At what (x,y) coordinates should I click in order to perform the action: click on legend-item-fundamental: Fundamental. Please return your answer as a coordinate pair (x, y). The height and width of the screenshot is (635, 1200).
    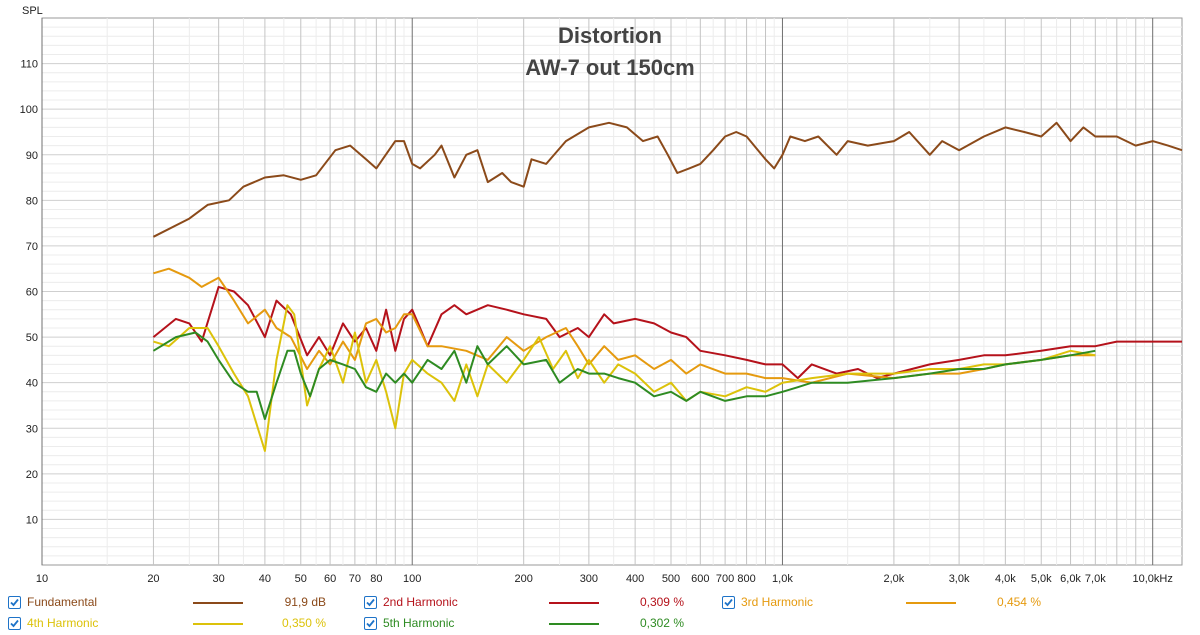
    Looking at the image, I should click on (52, 602).